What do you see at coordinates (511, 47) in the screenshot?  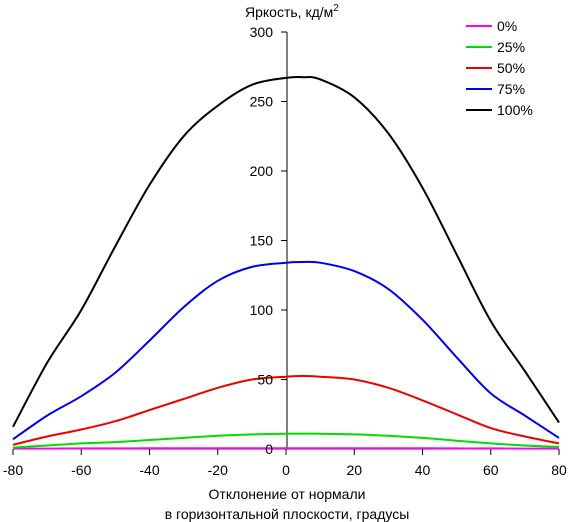 I see `legend-label-25pct: 25%` at bounding box center [511, 47].